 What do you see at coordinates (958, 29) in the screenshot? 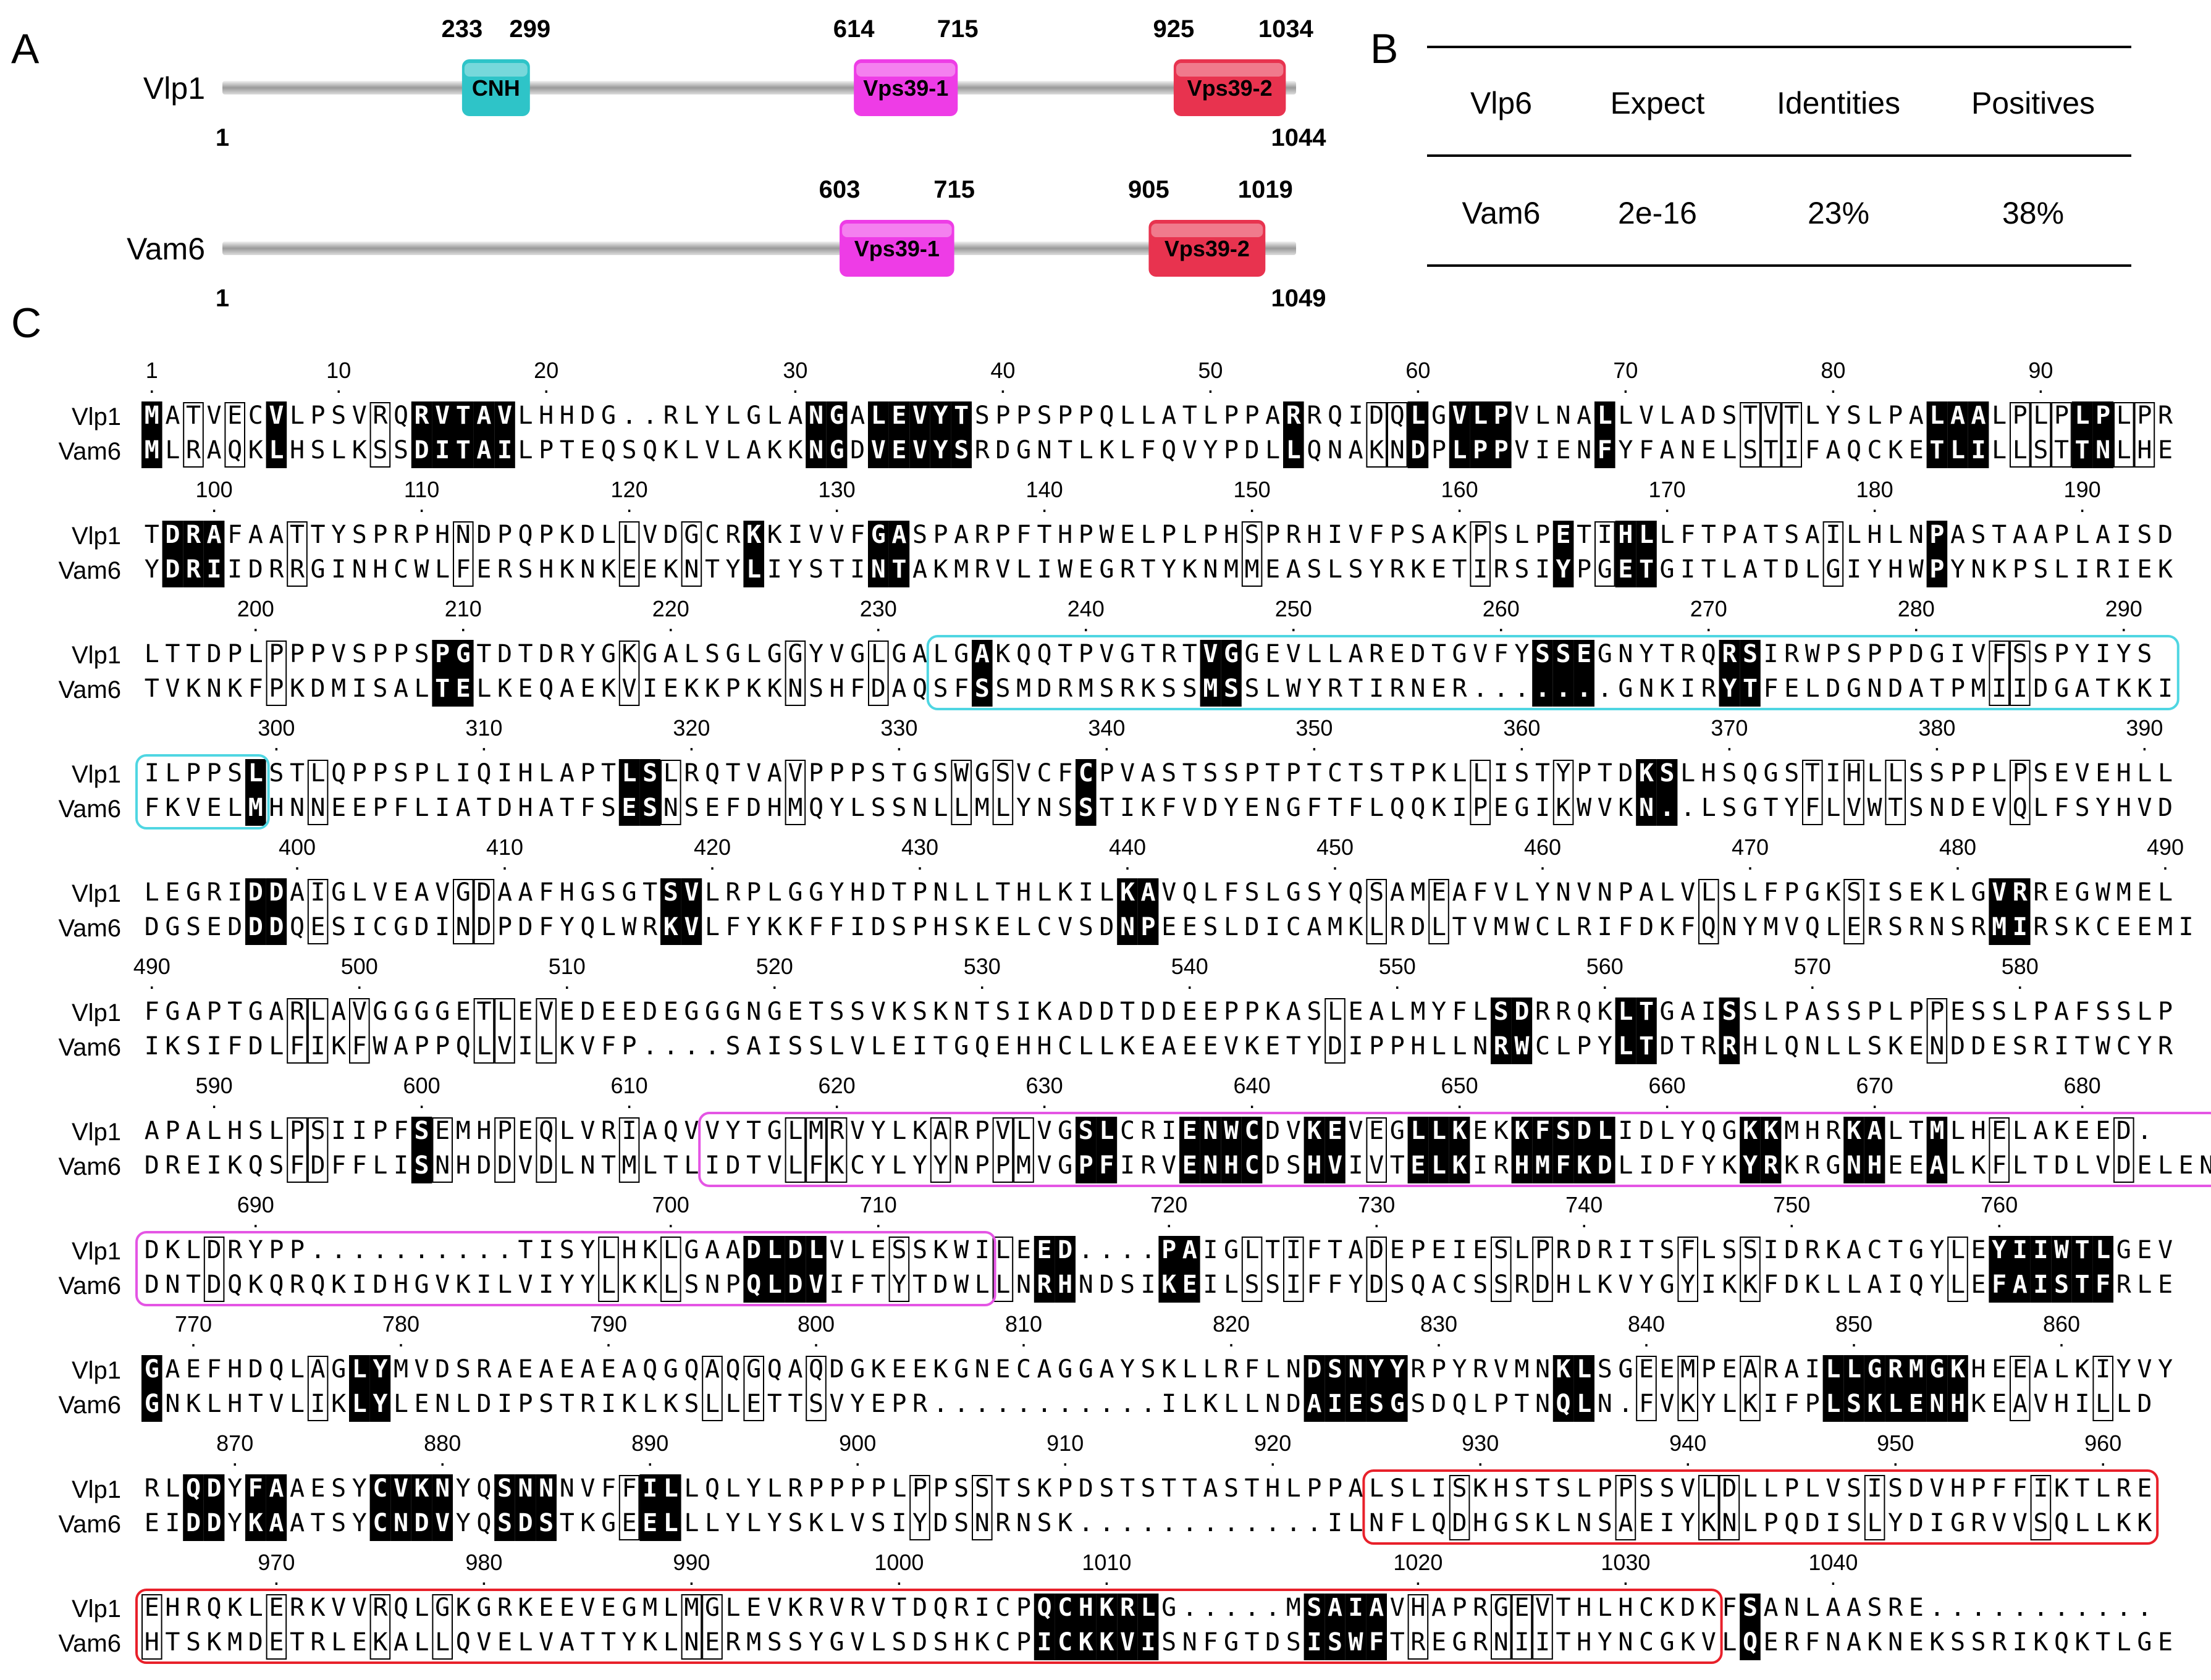
I see `domain-end-position: 715` at bounding box center [958, 29].